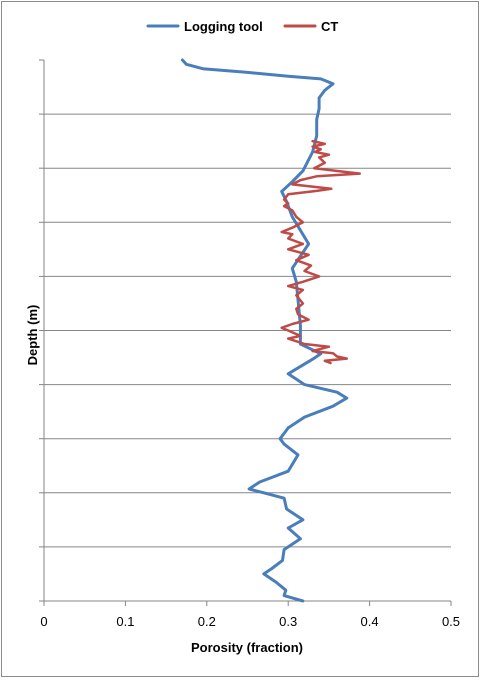  I want to click on legend: Logging tool CT, so click(242, 26).